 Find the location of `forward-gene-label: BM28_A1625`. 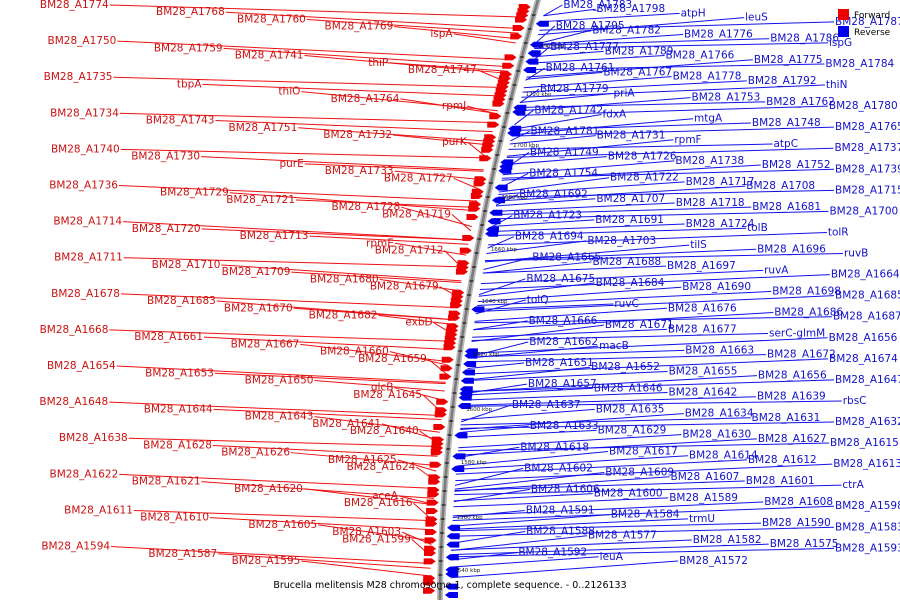

forward-gene-label: BM28_A1625 is located at coordinates (362, 460).